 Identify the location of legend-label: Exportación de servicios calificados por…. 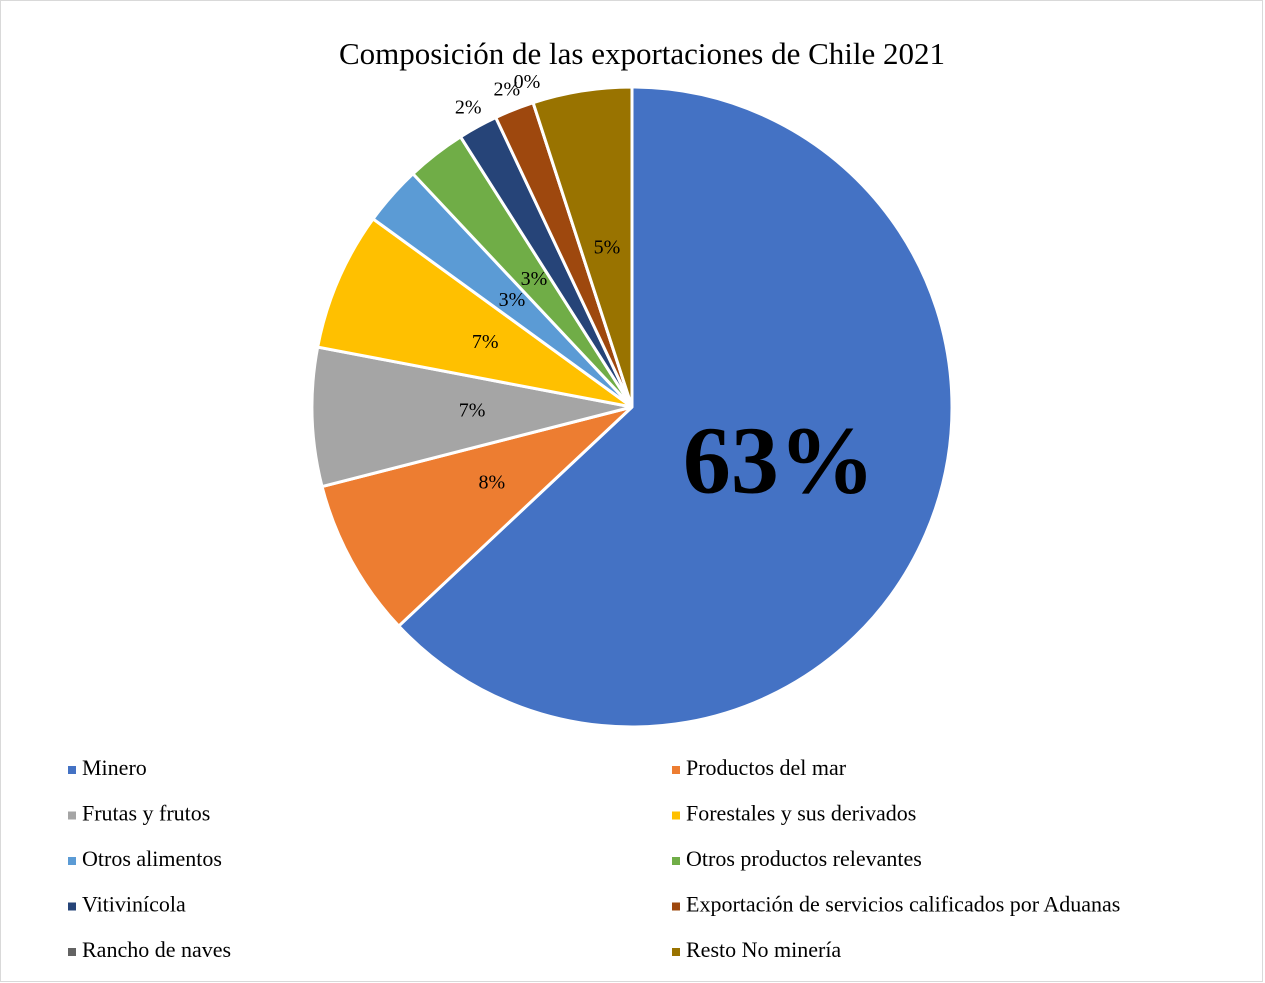
(903, 904).